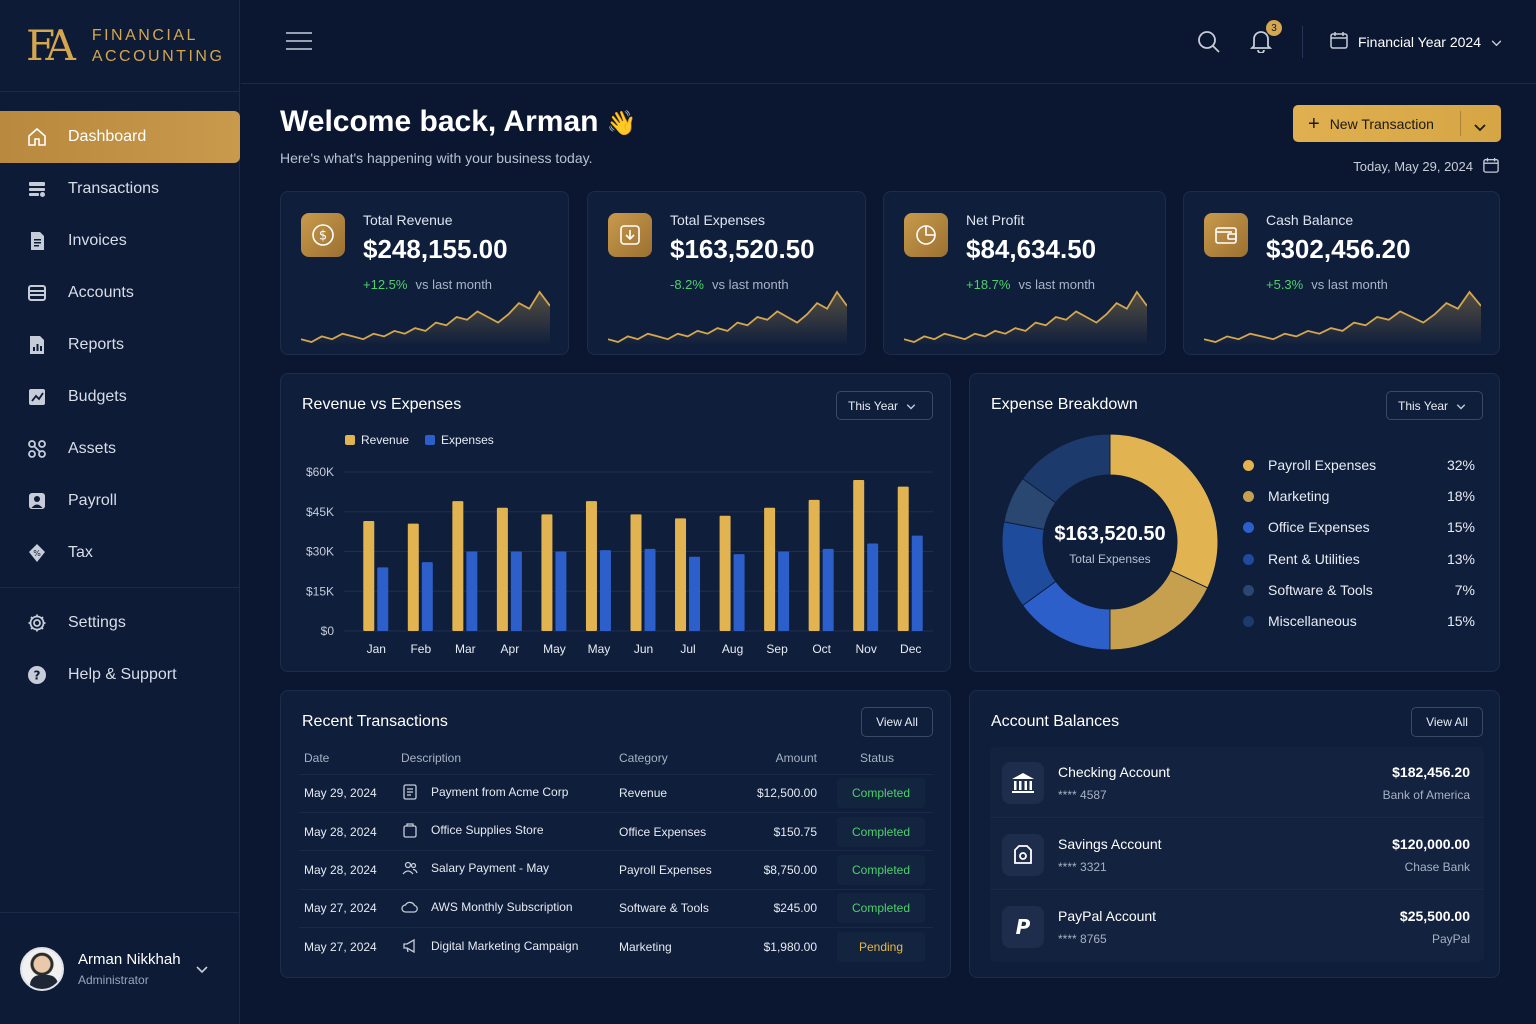  What do you see at coordinates (119, 623) in the screenshot?
I see `sidebar-item-settings: Settings` at bounding box center [119, 623].